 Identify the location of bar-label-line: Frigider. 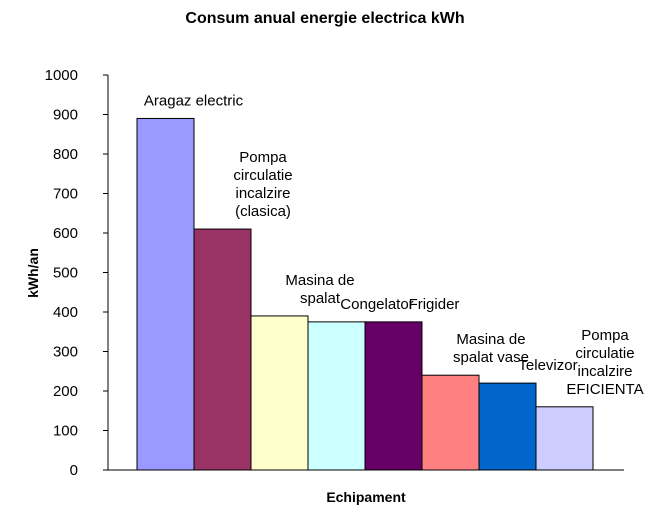
(434, 304).